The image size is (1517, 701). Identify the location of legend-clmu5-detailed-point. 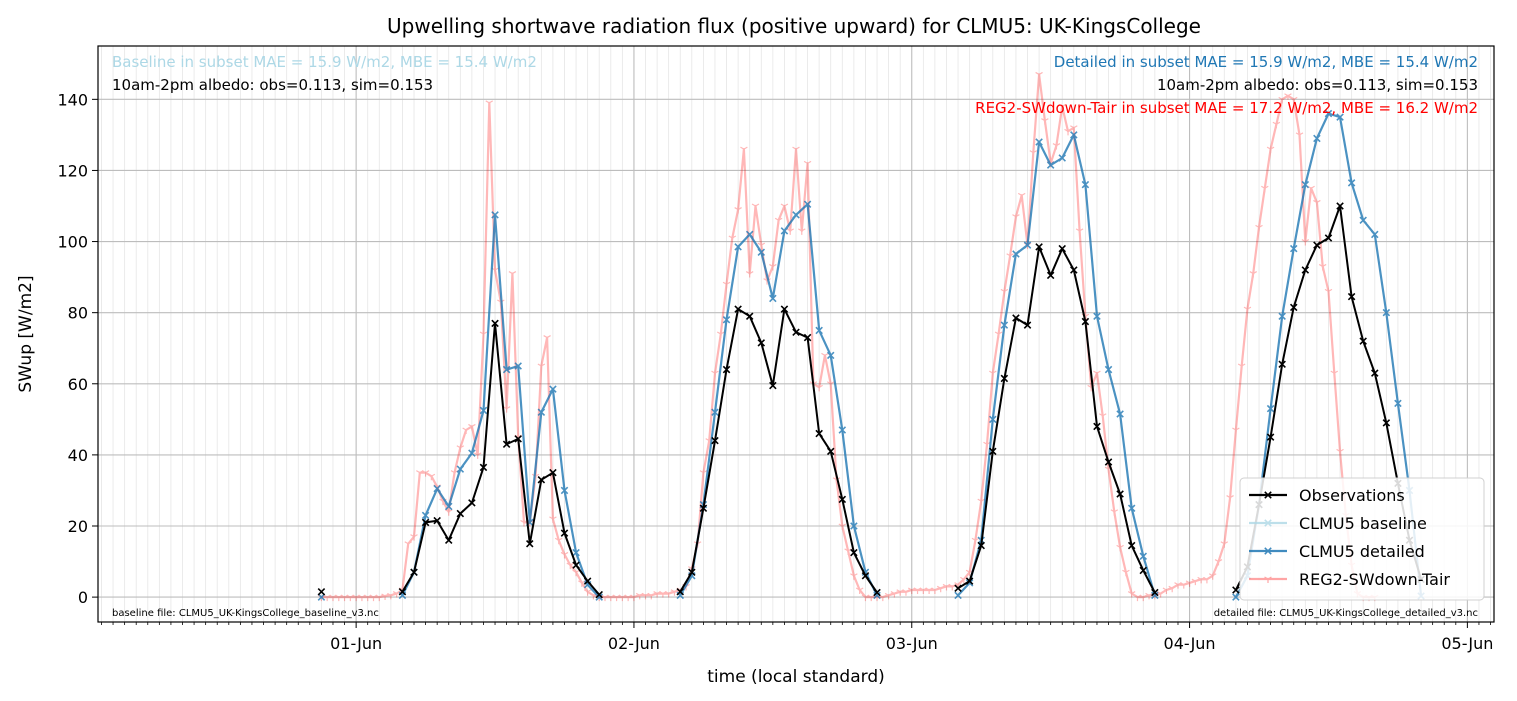
(1268, 551).